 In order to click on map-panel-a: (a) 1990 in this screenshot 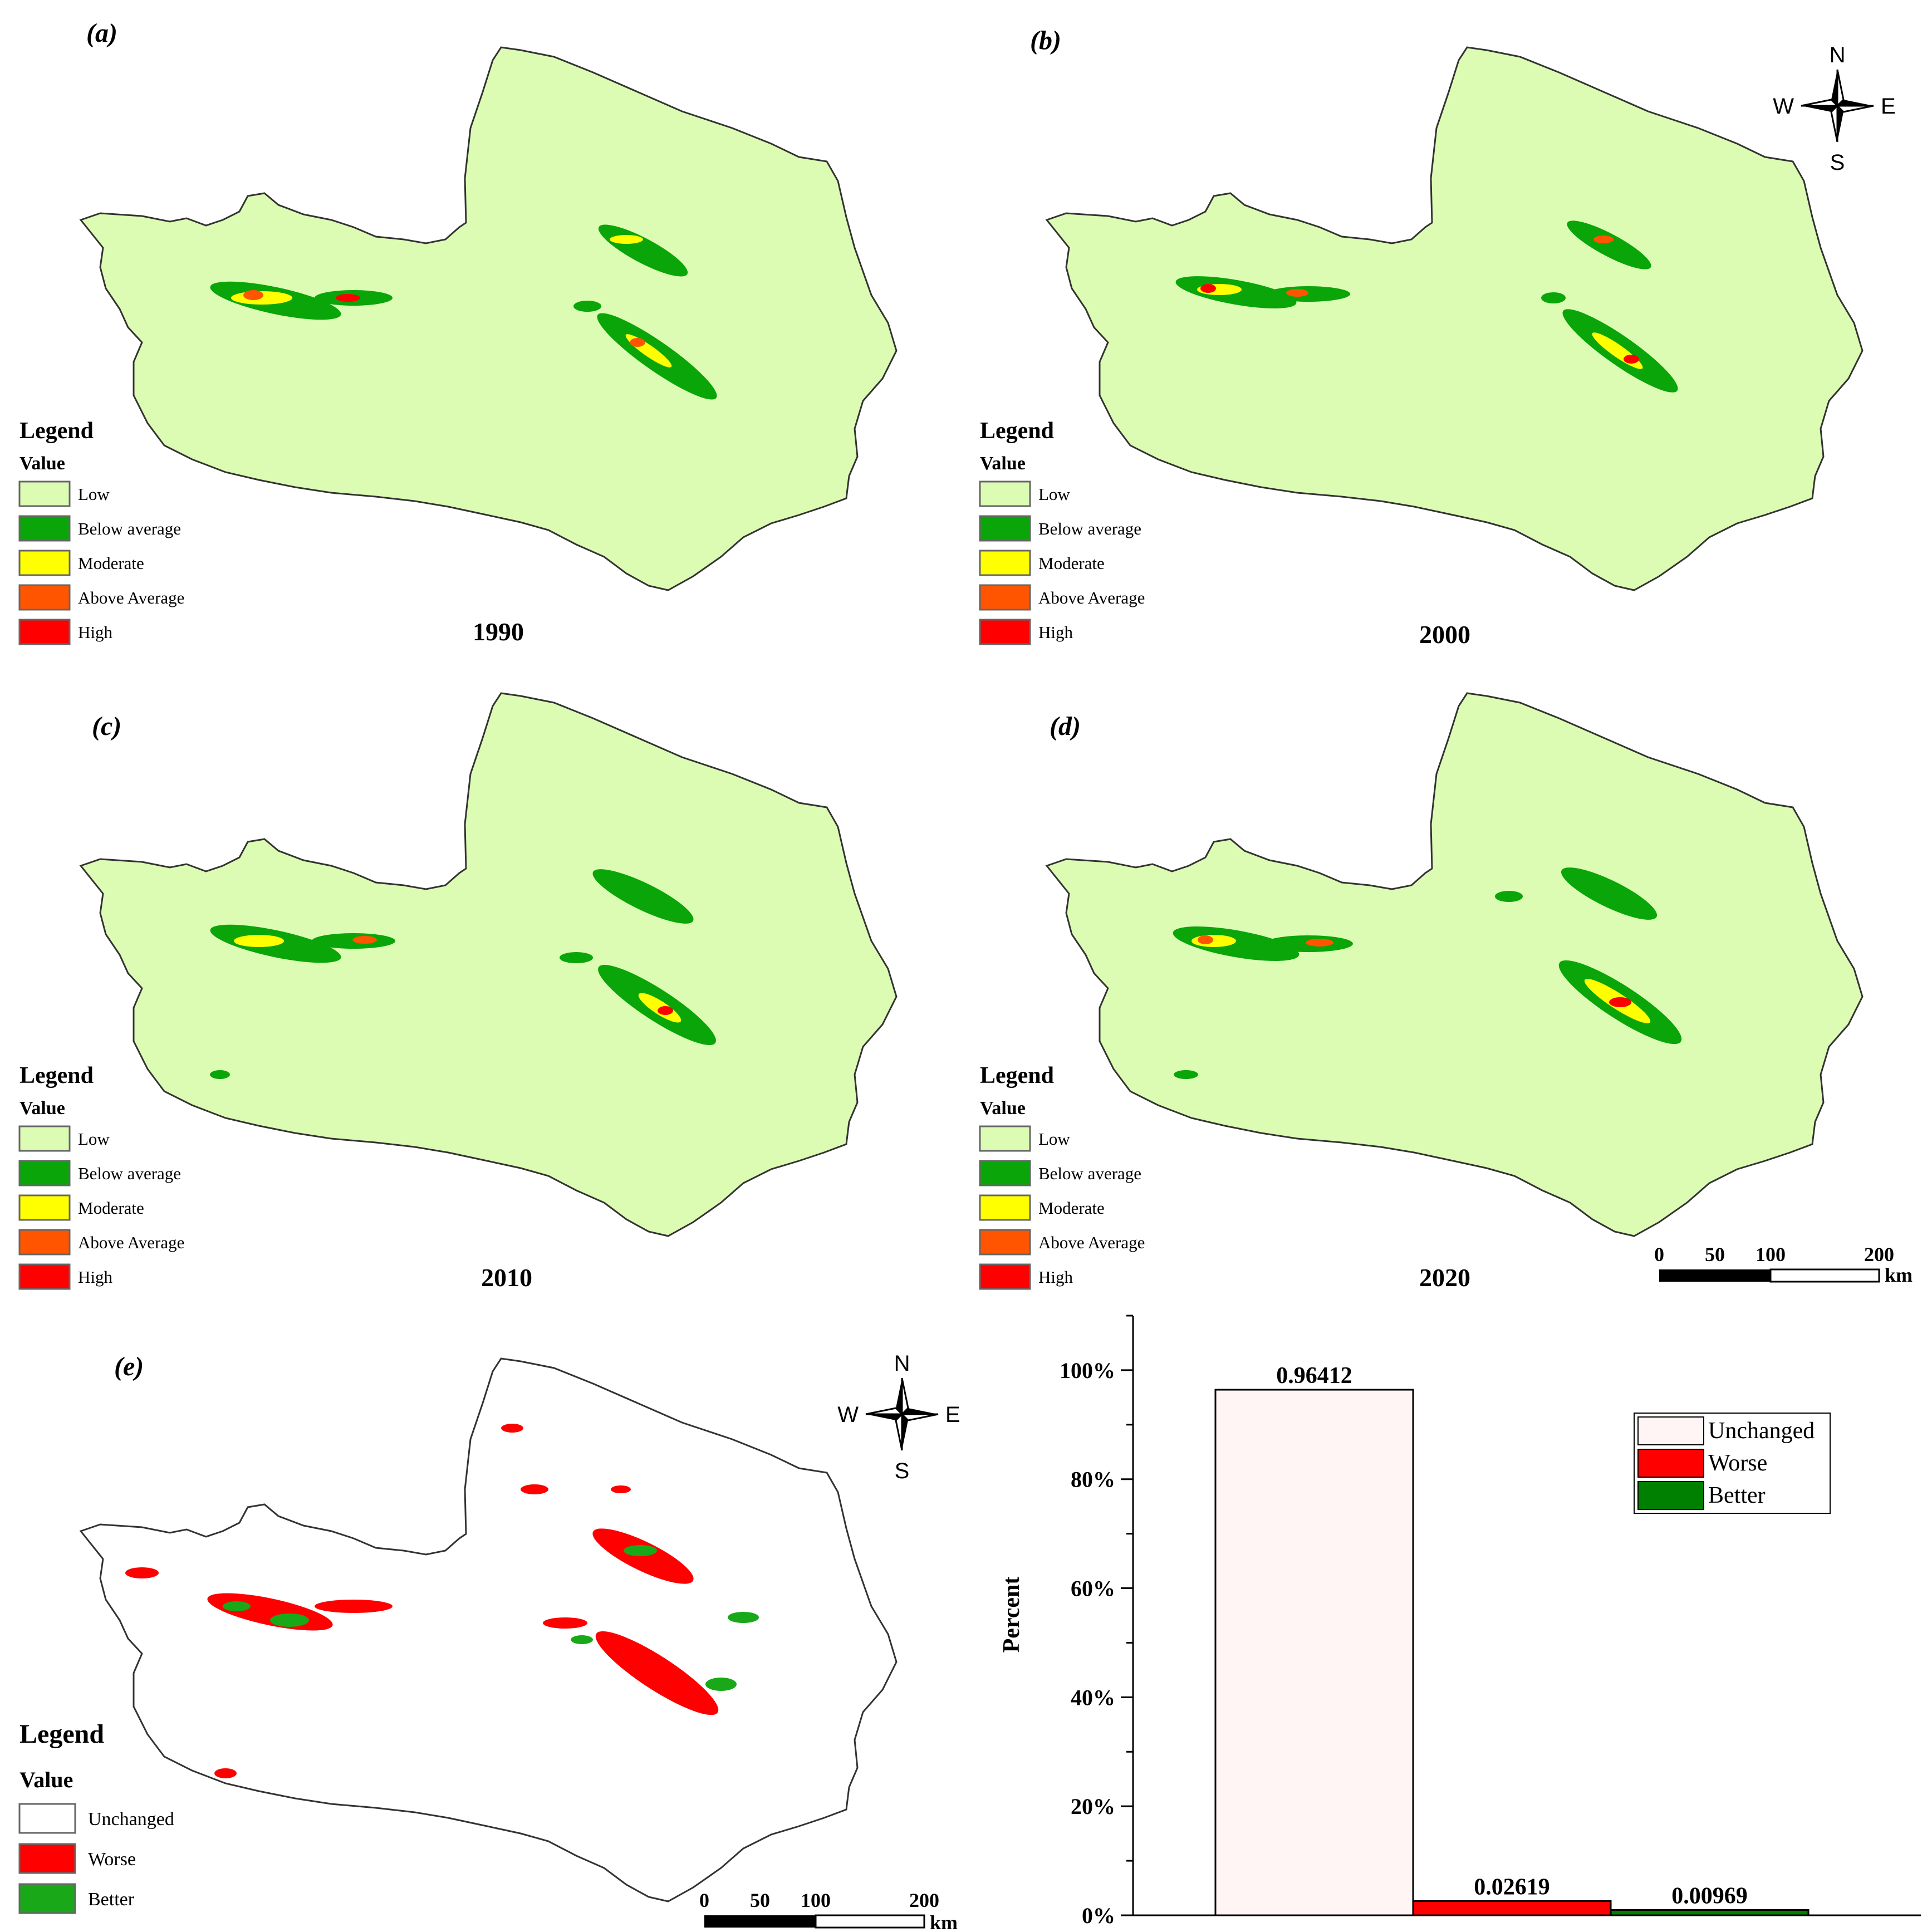, I will do `click(489, 332)`.